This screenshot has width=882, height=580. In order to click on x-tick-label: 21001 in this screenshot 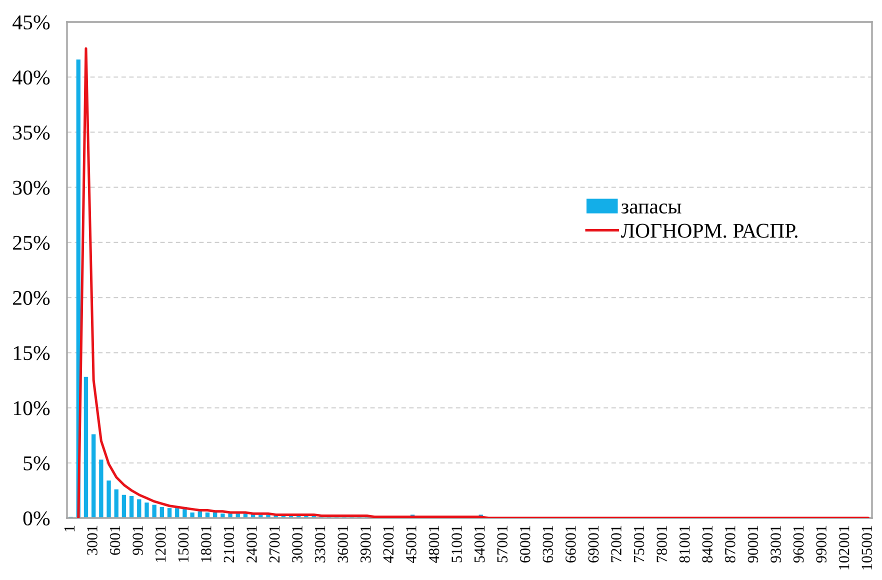, I will do `click(229, 544)`.